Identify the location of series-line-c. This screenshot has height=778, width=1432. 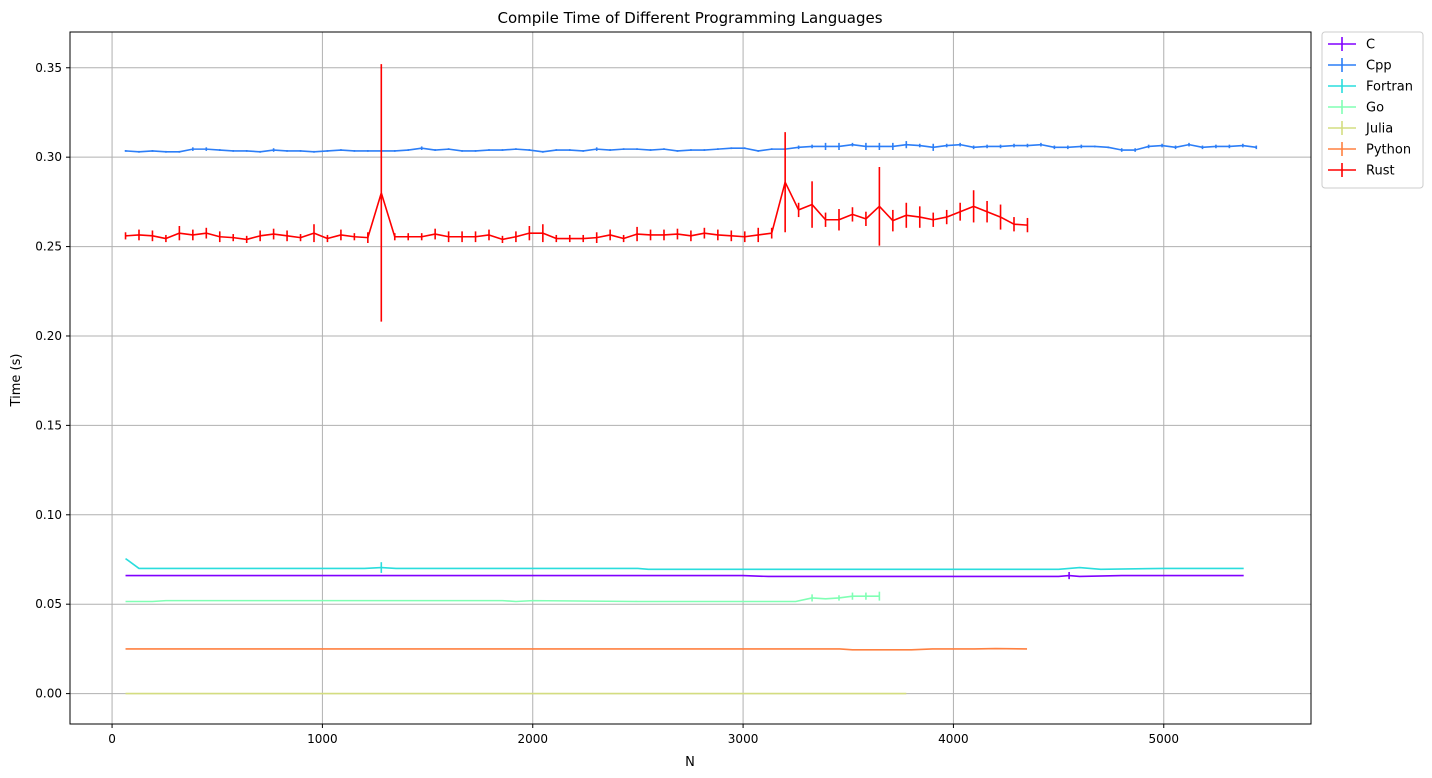
(684, 576).